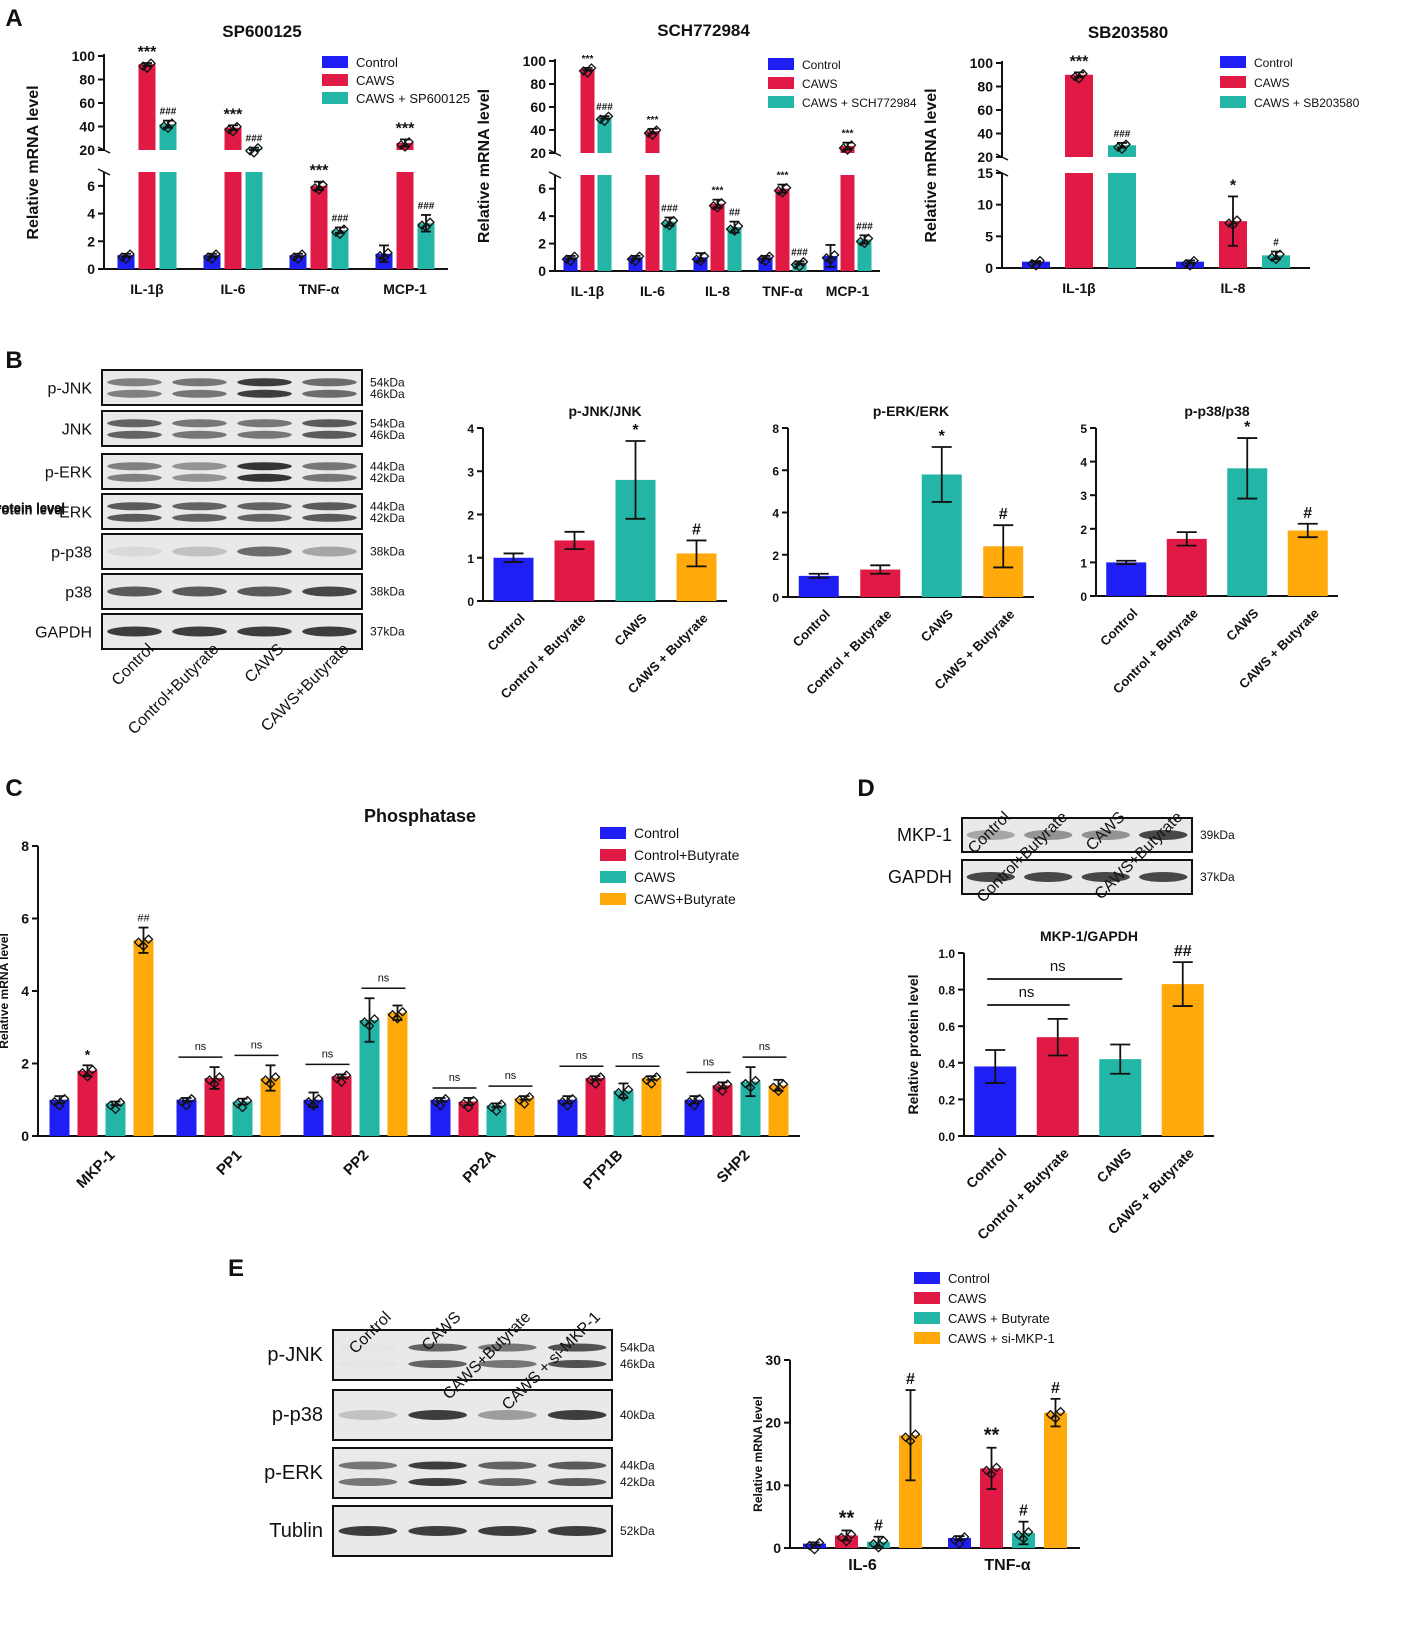  Describe the element at coordinates (913, 1044) in the screenshot. I see `y-axis-label-d-mkp-1-gapdh: Relative protein level` at that location.